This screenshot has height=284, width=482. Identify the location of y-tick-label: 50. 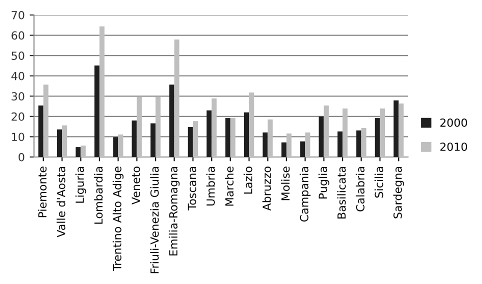
(18, 56).